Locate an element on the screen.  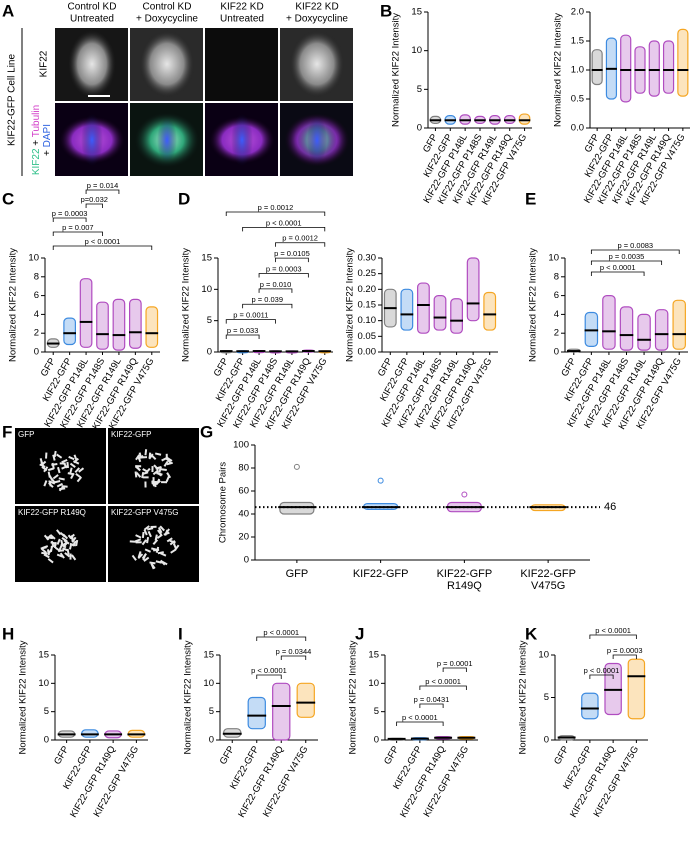
column-header: Control KD is located at coordinates (167, 7).